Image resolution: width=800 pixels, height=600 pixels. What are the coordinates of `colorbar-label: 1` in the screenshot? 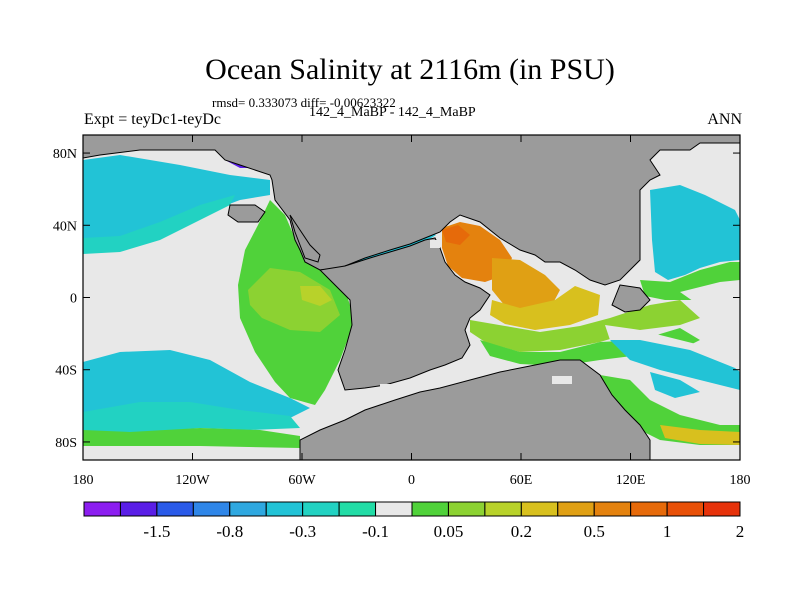 It's located at (667, 531).